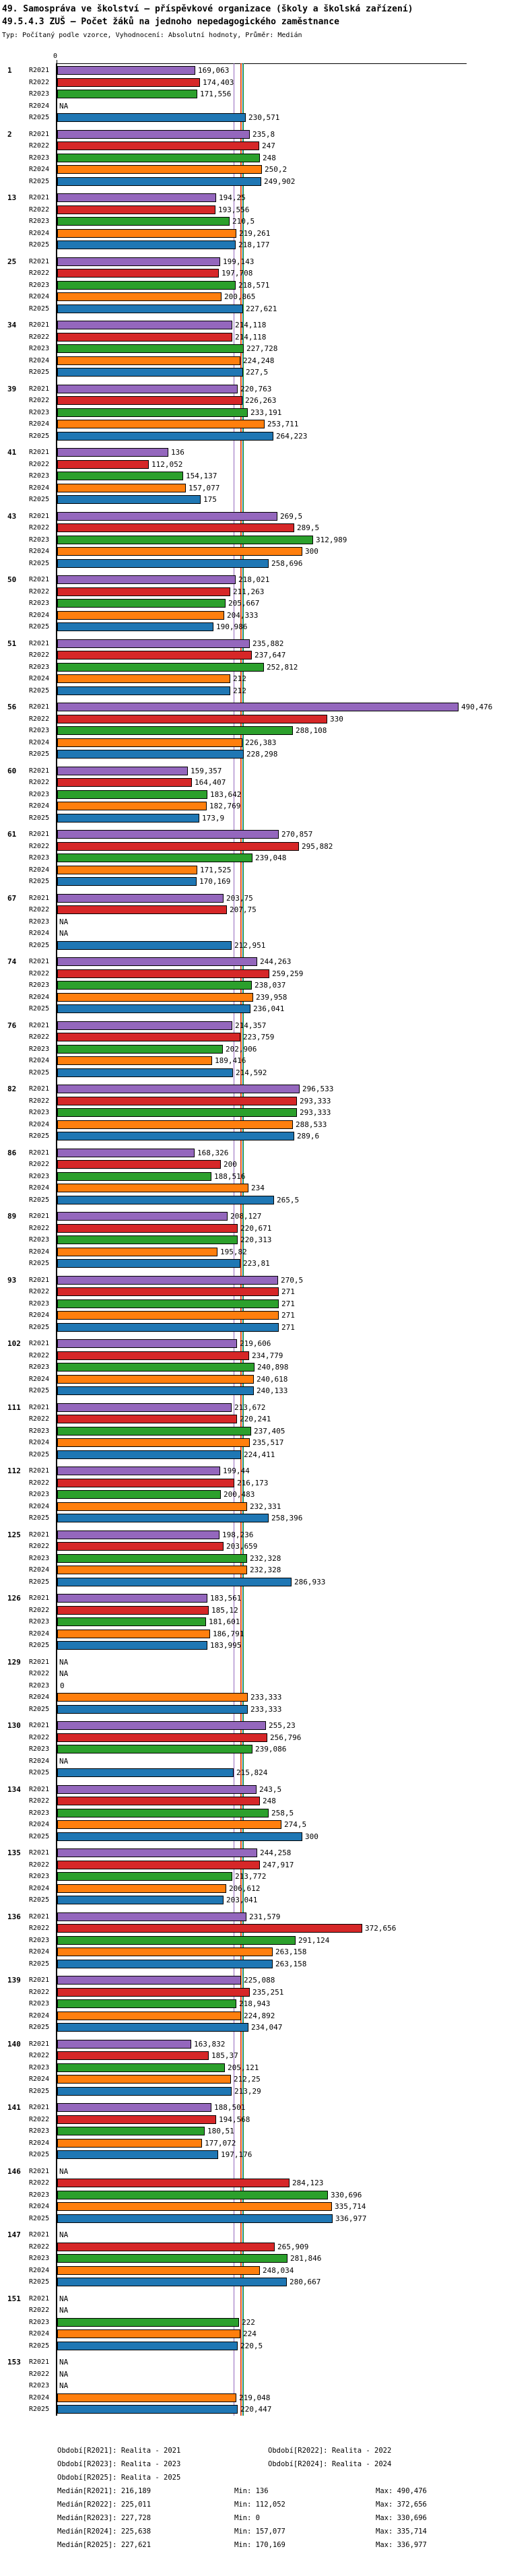  What do you see at coordinates (253, 835) in the screenshot?
I see `bar-row: 61 R2021 270,857` at bounding box center [253, 835].